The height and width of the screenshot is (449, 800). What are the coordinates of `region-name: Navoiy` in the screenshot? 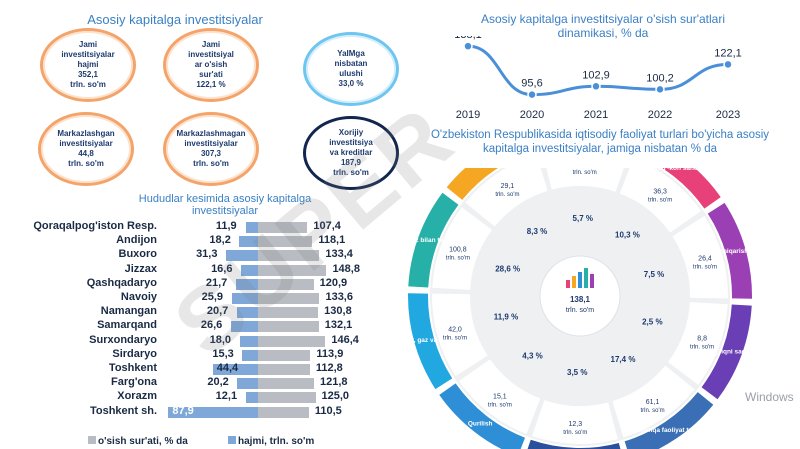 It's located at (138, 297).